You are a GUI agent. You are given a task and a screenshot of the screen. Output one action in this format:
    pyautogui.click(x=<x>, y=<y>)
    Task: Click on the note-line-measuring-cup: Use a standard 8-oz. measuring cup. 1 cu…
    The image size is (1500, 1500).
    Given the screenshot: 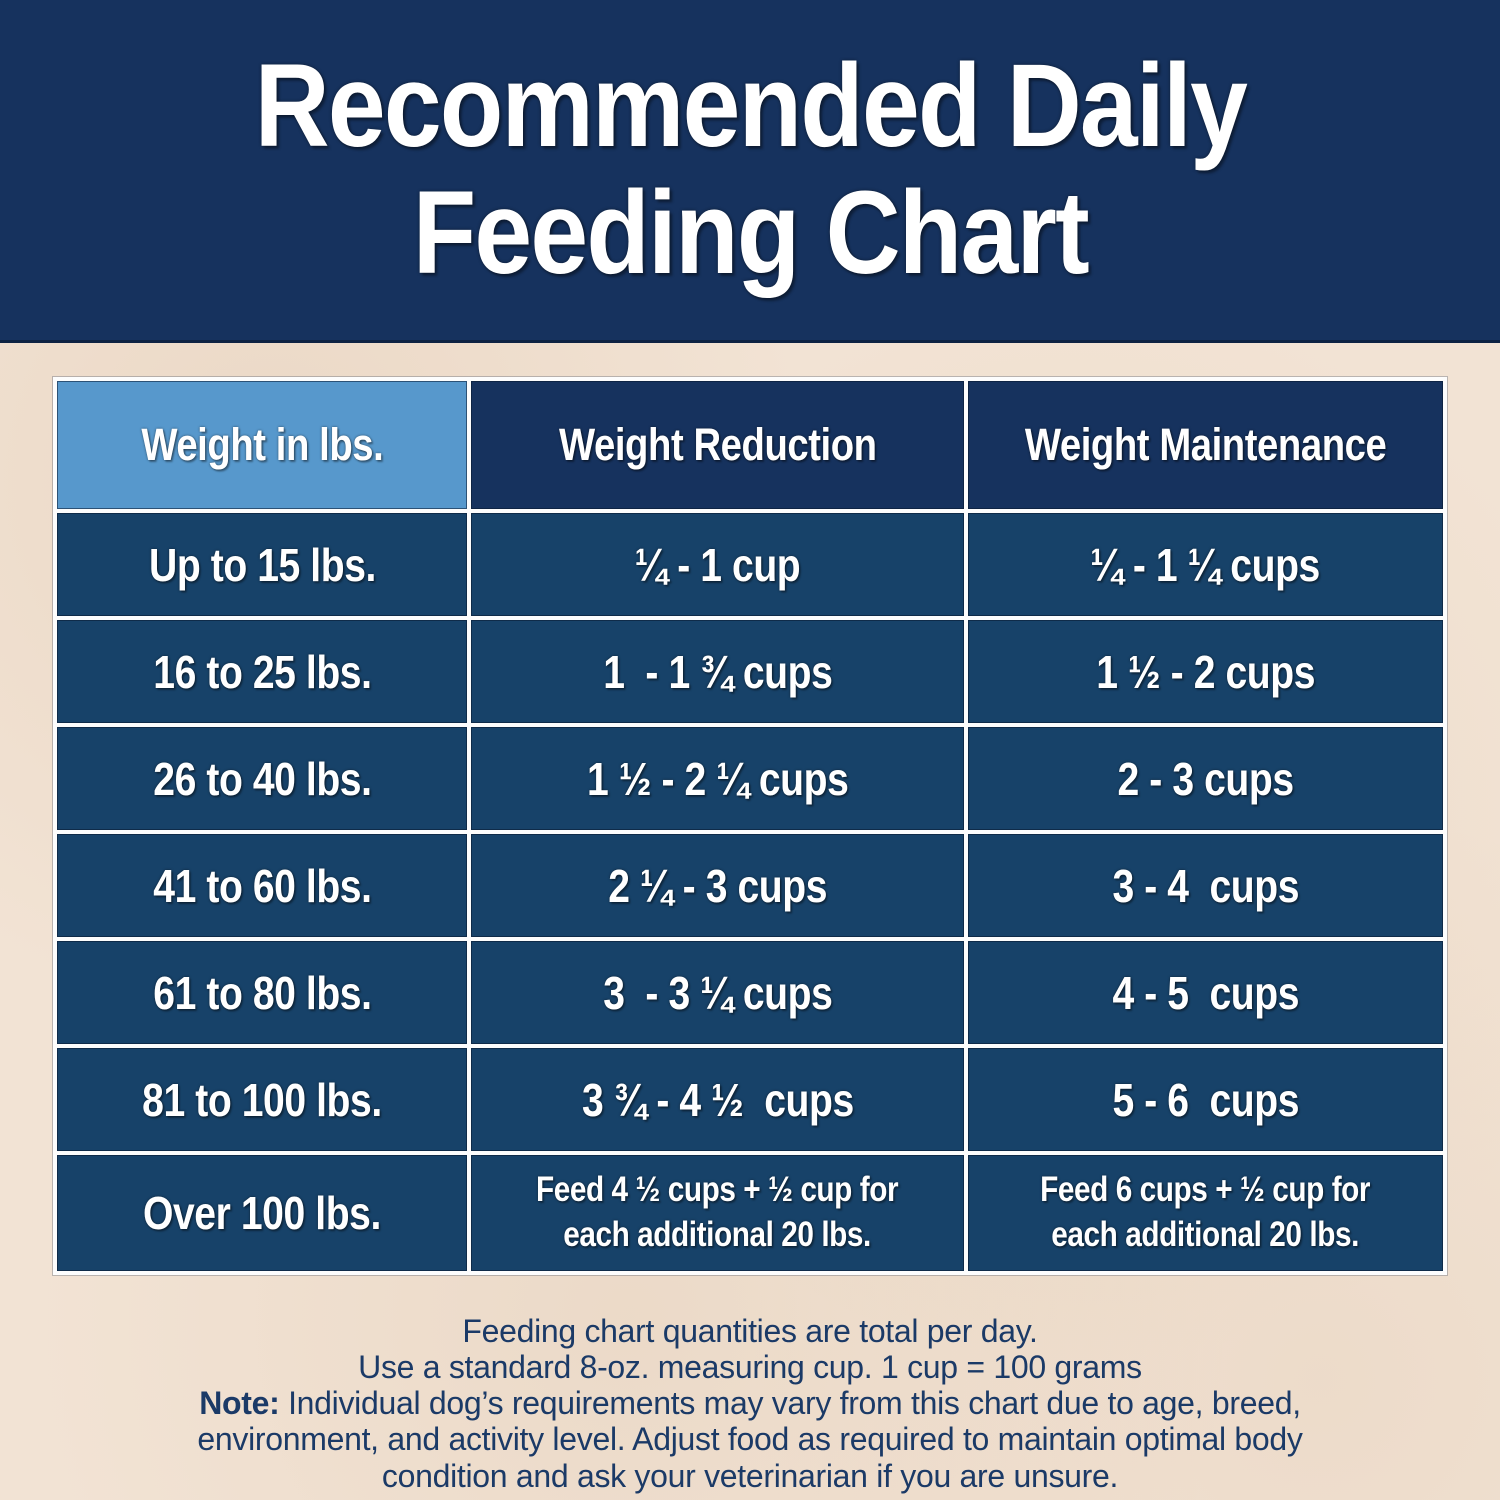 What is the action you would take?
    pyautogui.click(x=750, y=1367)
    